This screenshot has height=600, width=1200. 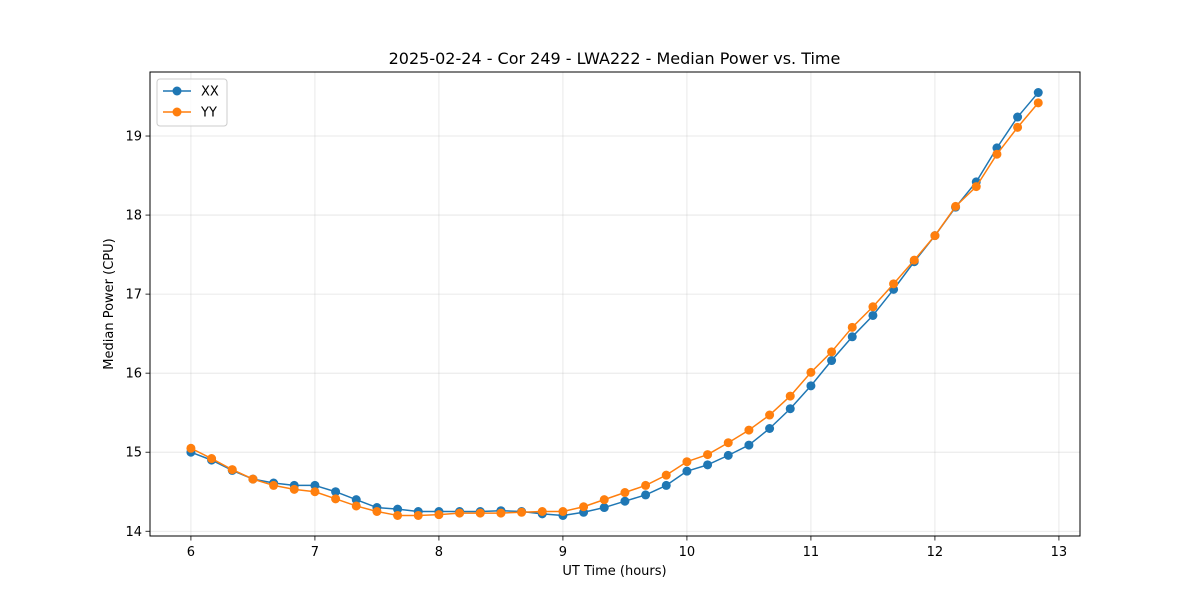 What do you see at coordinates (177, 91) in the screenshot?
I see `legend-marker-xx` at bounding box center [177, 91].